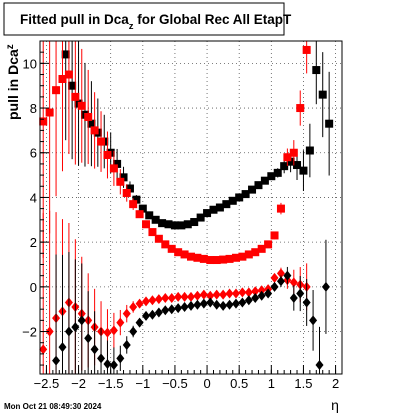  Describe the element at coordinates (53, 406) in the screenshot. I see `timestamp: Mon Oct 21 08:49:30 2024` at that location.